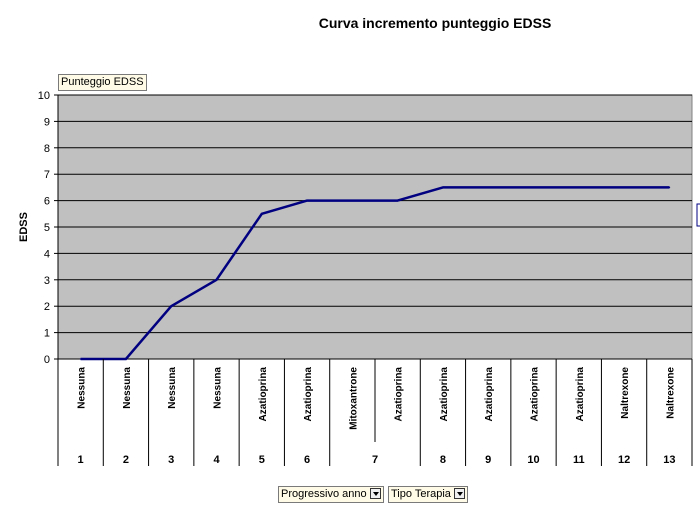 The image size is (700, 510). What do you see at coordinates (171, 460) in the screenshot?
I see `year-label: 3` at bounding box center [171, 460].